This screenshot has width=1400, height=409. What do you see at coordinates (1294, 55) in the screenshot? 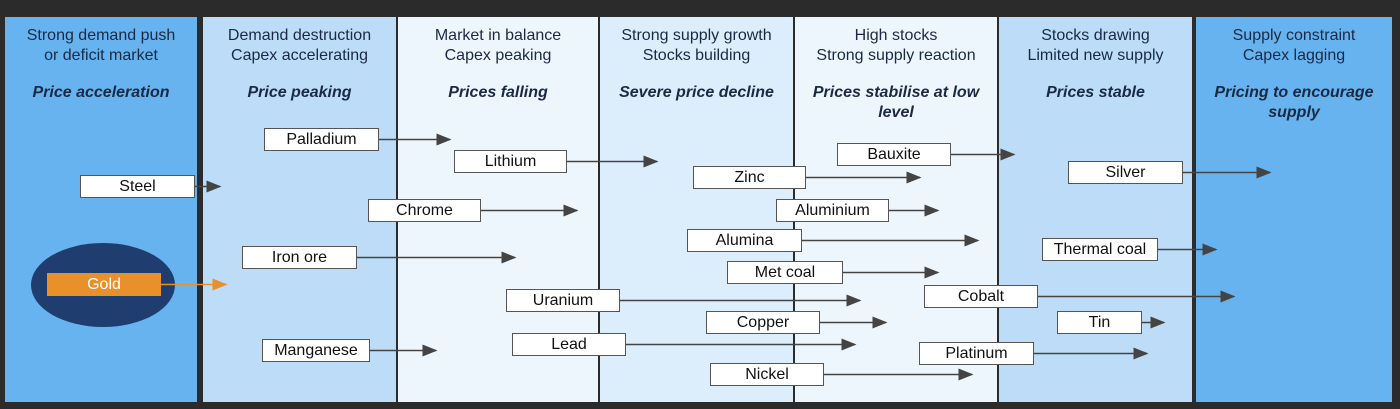
I see `header-line: Capex lagging` at bounding box center [1294, 55].